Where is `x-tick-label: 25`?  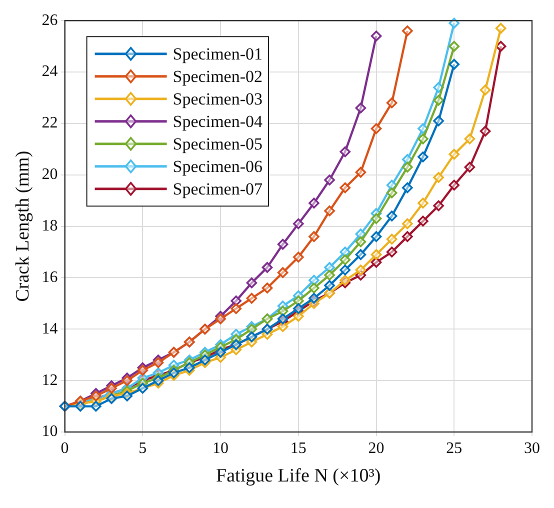 x-tick-label: 25 is located at coordinates (454, 448).